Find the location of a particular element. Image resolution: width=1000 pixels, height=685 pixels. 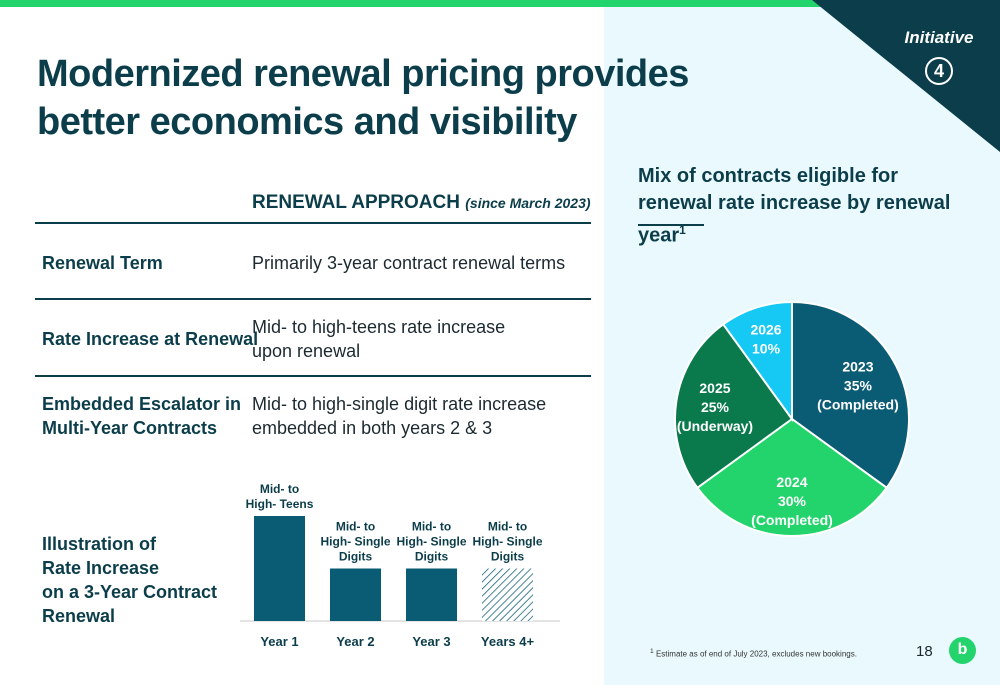

pie-slice-2023 is located at coordinates (850, 395).